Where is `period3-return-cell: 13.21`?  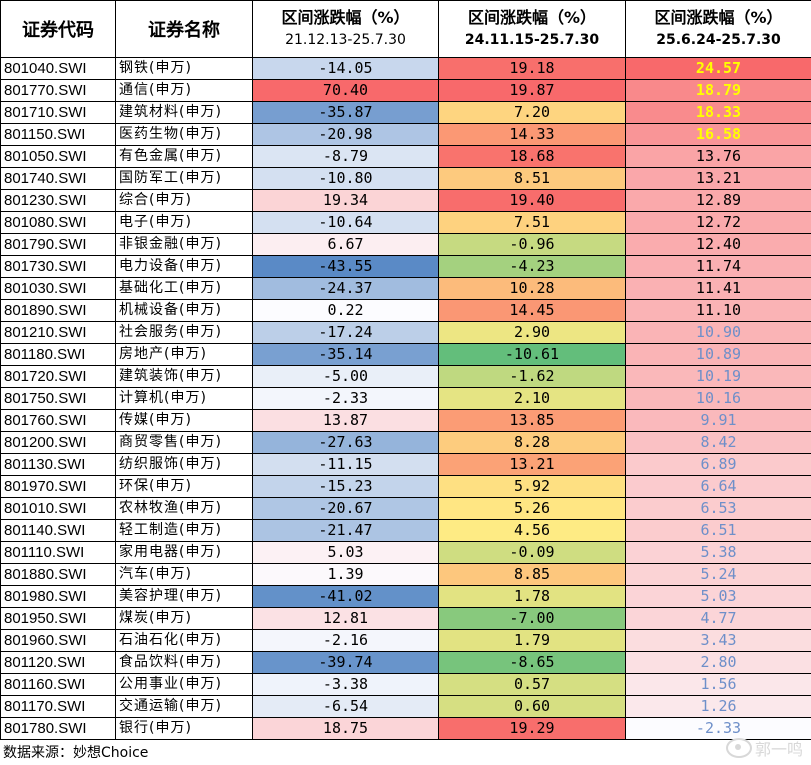 period3-return-cell: 13.21 is located at coordinates (718, 178).